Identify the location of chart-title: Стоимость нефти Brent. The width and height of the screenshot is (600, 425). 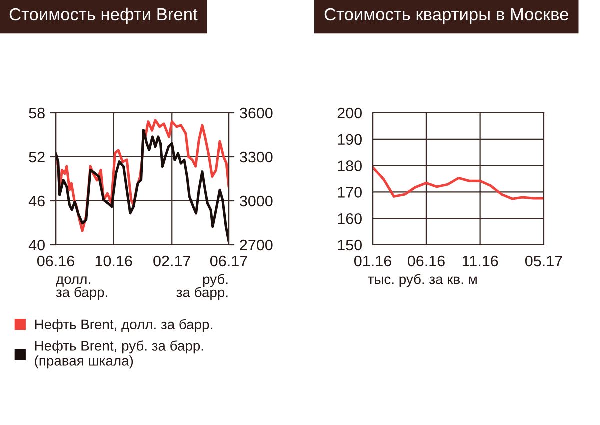
(104, 16).